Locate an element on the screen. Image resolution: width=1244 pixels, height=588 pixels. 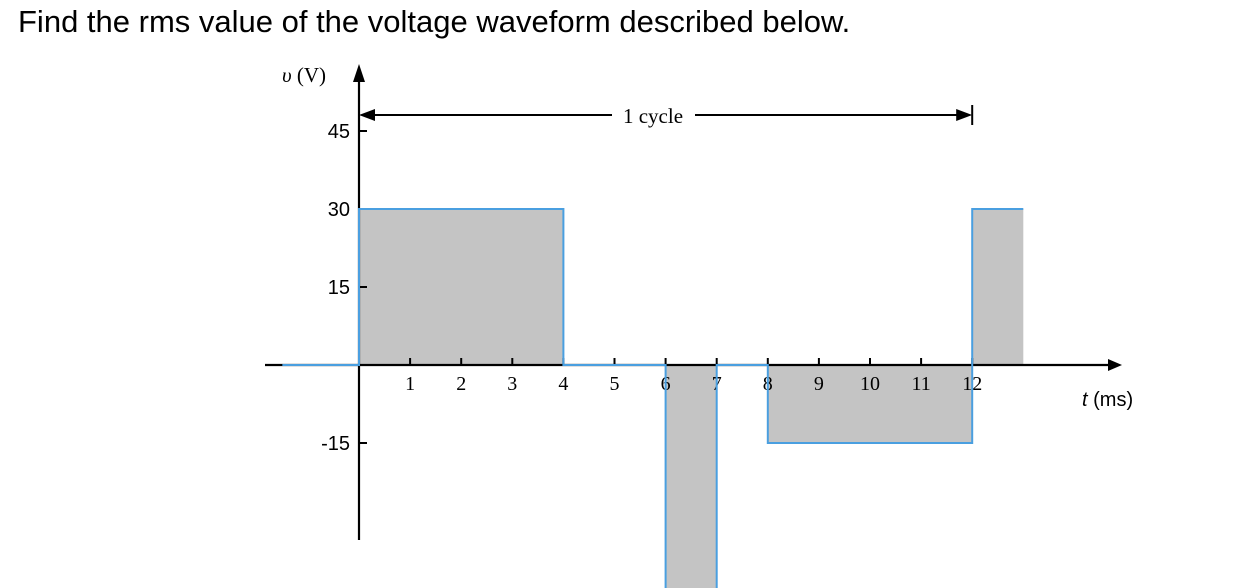
x-tick-label: 5 is located at coordinates (615, 384).